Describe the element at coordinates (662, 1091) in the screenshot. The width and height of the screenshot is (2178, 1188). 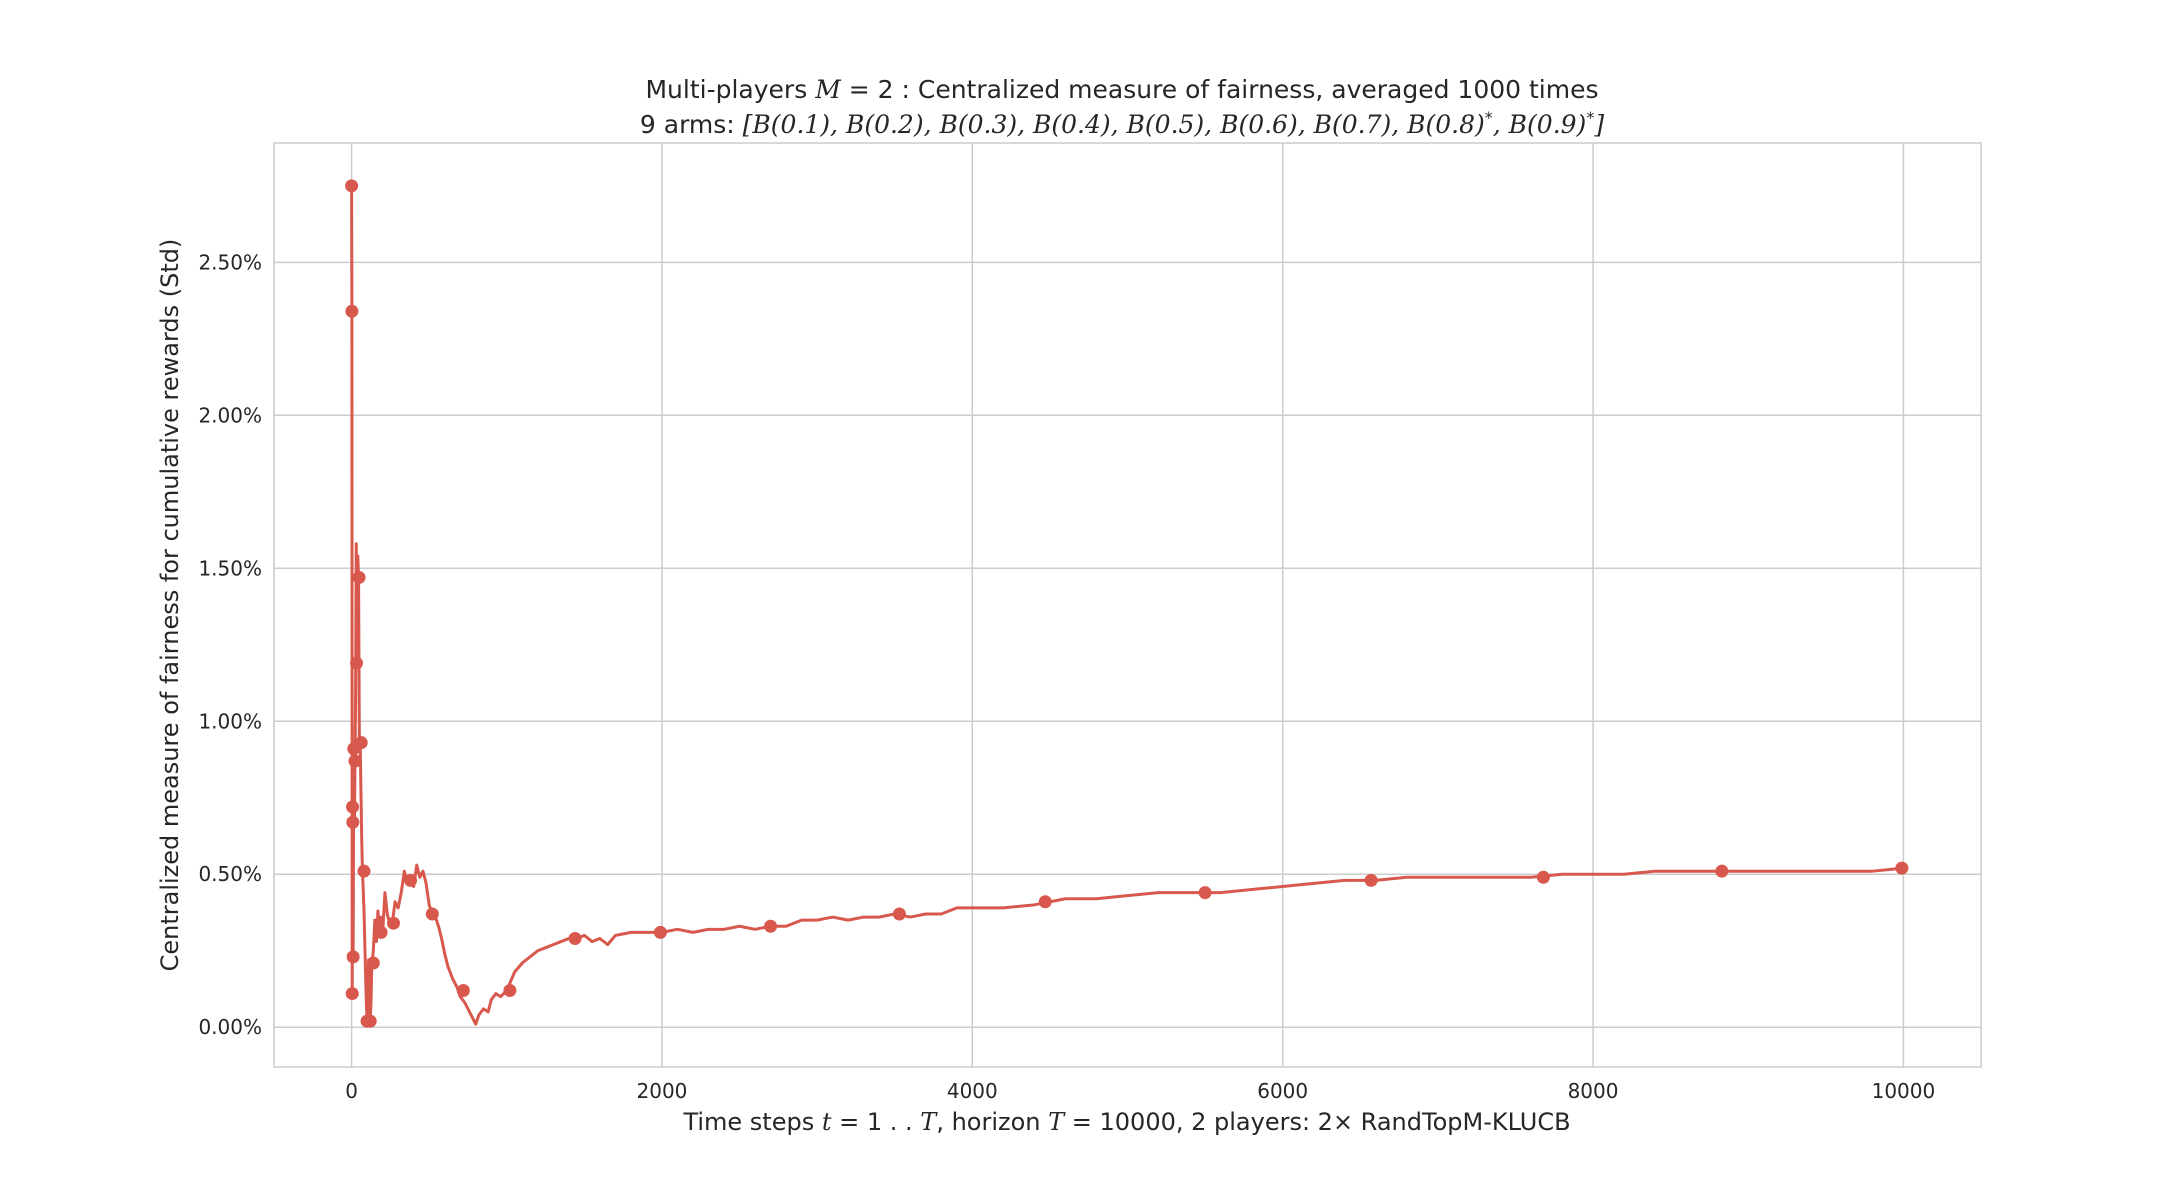
I see `x-tick-label: 2000` at that location.